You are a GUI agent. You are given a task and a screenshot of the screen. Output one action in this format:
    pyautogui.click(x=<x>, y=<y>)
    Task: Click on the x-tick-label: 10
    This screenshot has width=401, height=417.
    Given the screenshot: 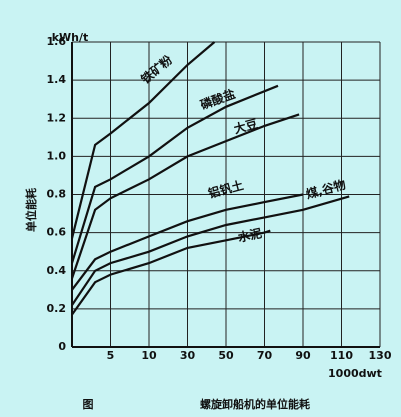 What is the action you would take?
    pyautogui.click(x=149, y=355)
    